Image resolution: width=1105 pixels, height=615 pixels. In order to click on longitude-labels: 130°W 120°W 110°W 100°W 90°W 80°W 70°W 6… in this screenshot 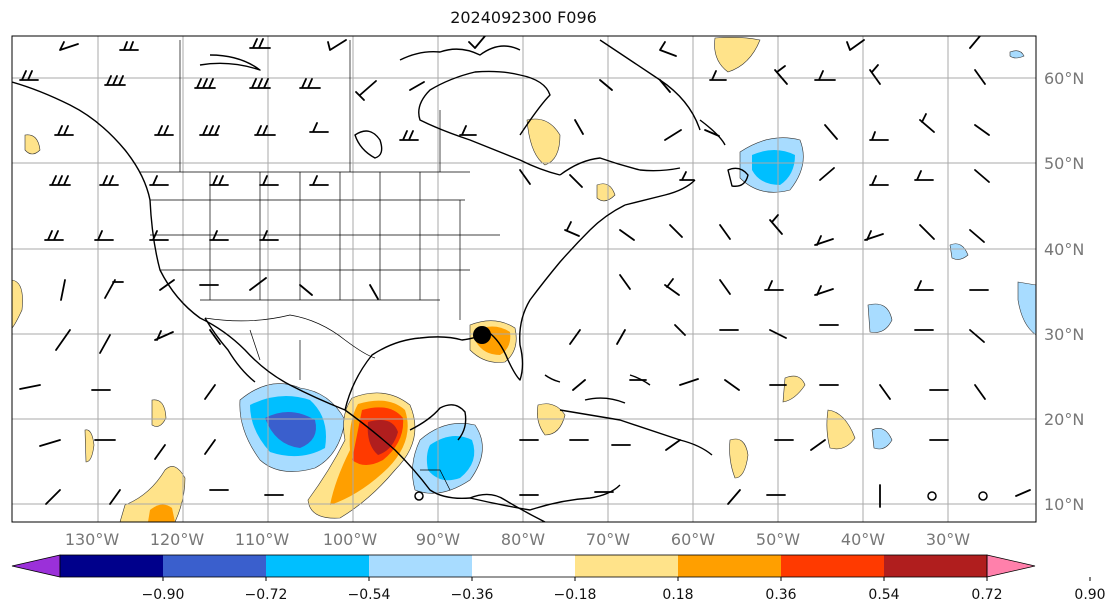, I will do `click(517, 539)`.